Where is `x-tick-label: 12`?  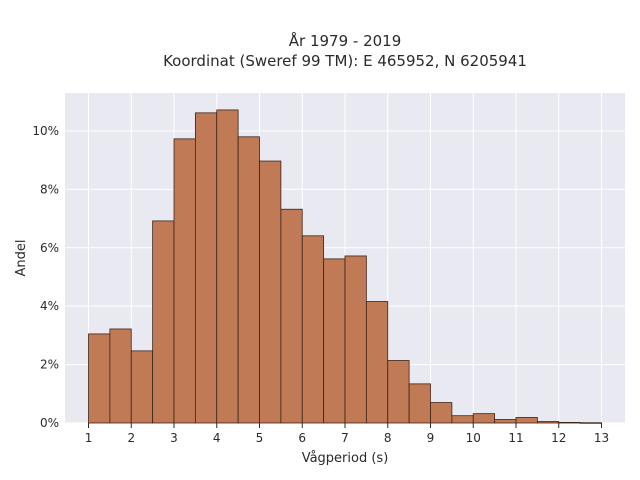
x-tick-label: 12 is located at coordinates (558, 438).